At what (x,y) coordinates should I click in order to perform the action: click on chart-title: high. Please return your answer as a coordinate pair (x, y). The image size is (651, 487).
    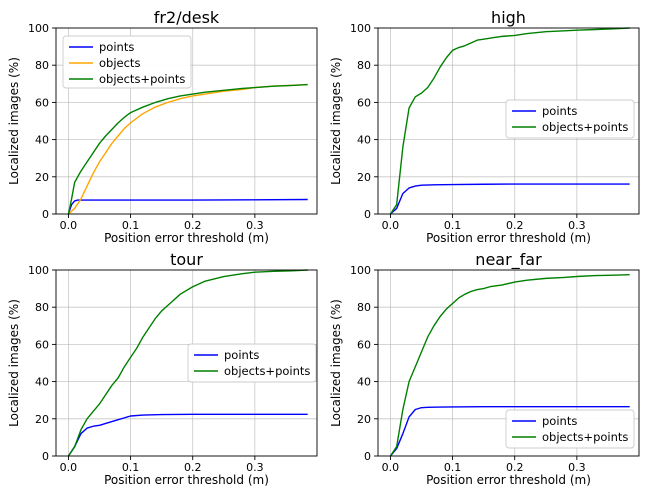
    Looking at the image, I should click on (508, 17).